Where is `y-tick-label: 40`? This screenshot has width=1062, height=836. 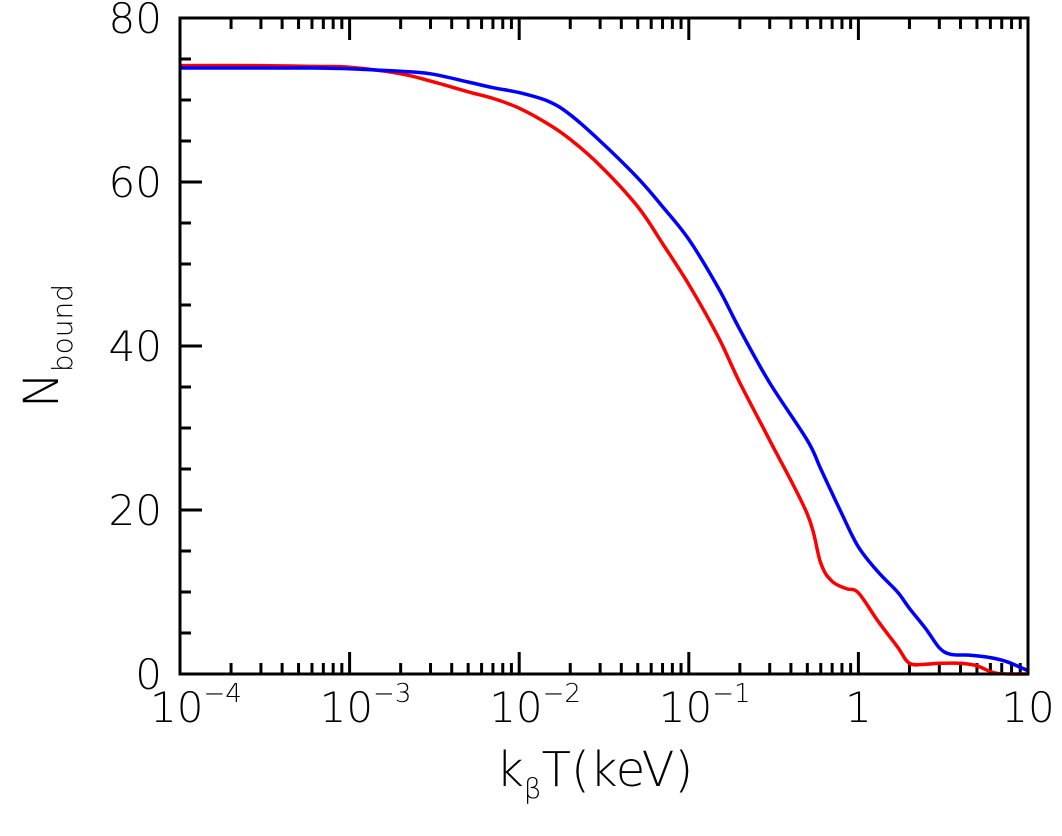
y-tick-label: 40 is located at coordinates (135, 346).